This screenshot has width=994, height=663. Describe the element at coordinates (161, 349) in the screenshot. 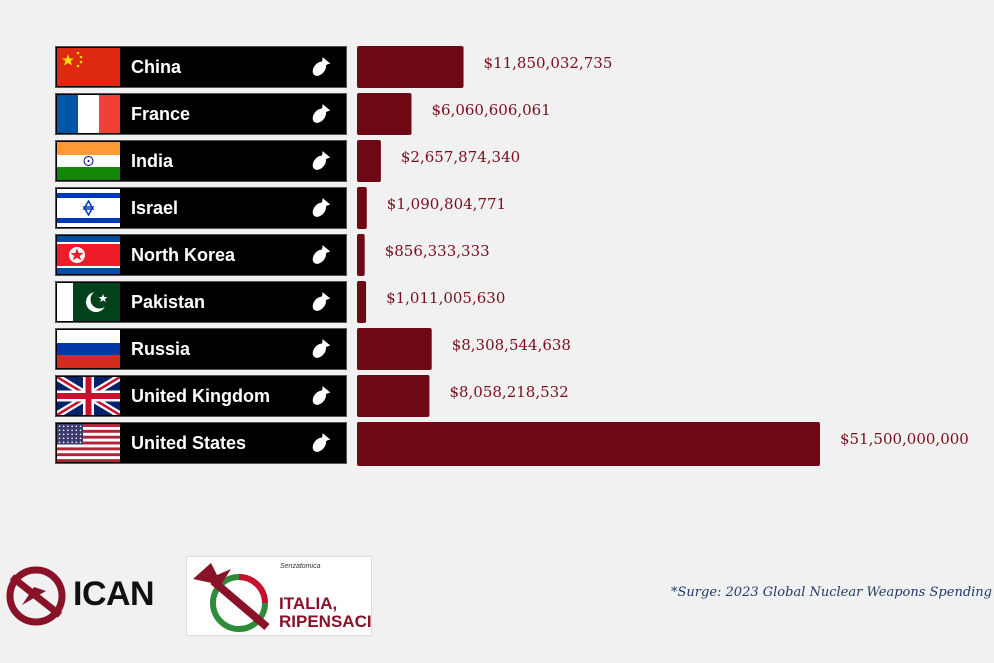

I see `country-name: Russia` at that location.